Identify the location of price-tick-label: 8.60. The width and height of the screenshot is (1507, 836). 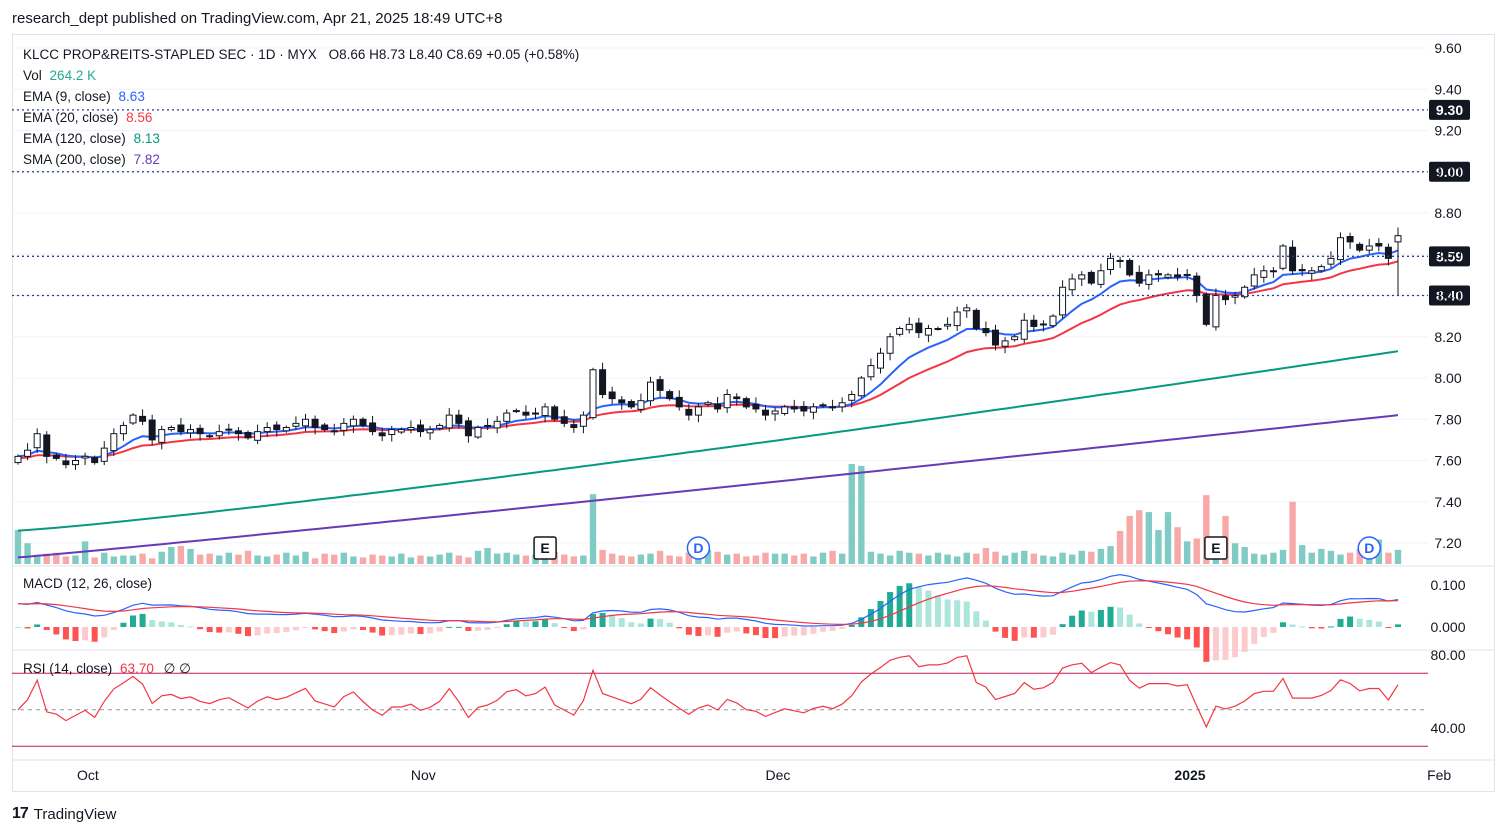
(1447, 254).